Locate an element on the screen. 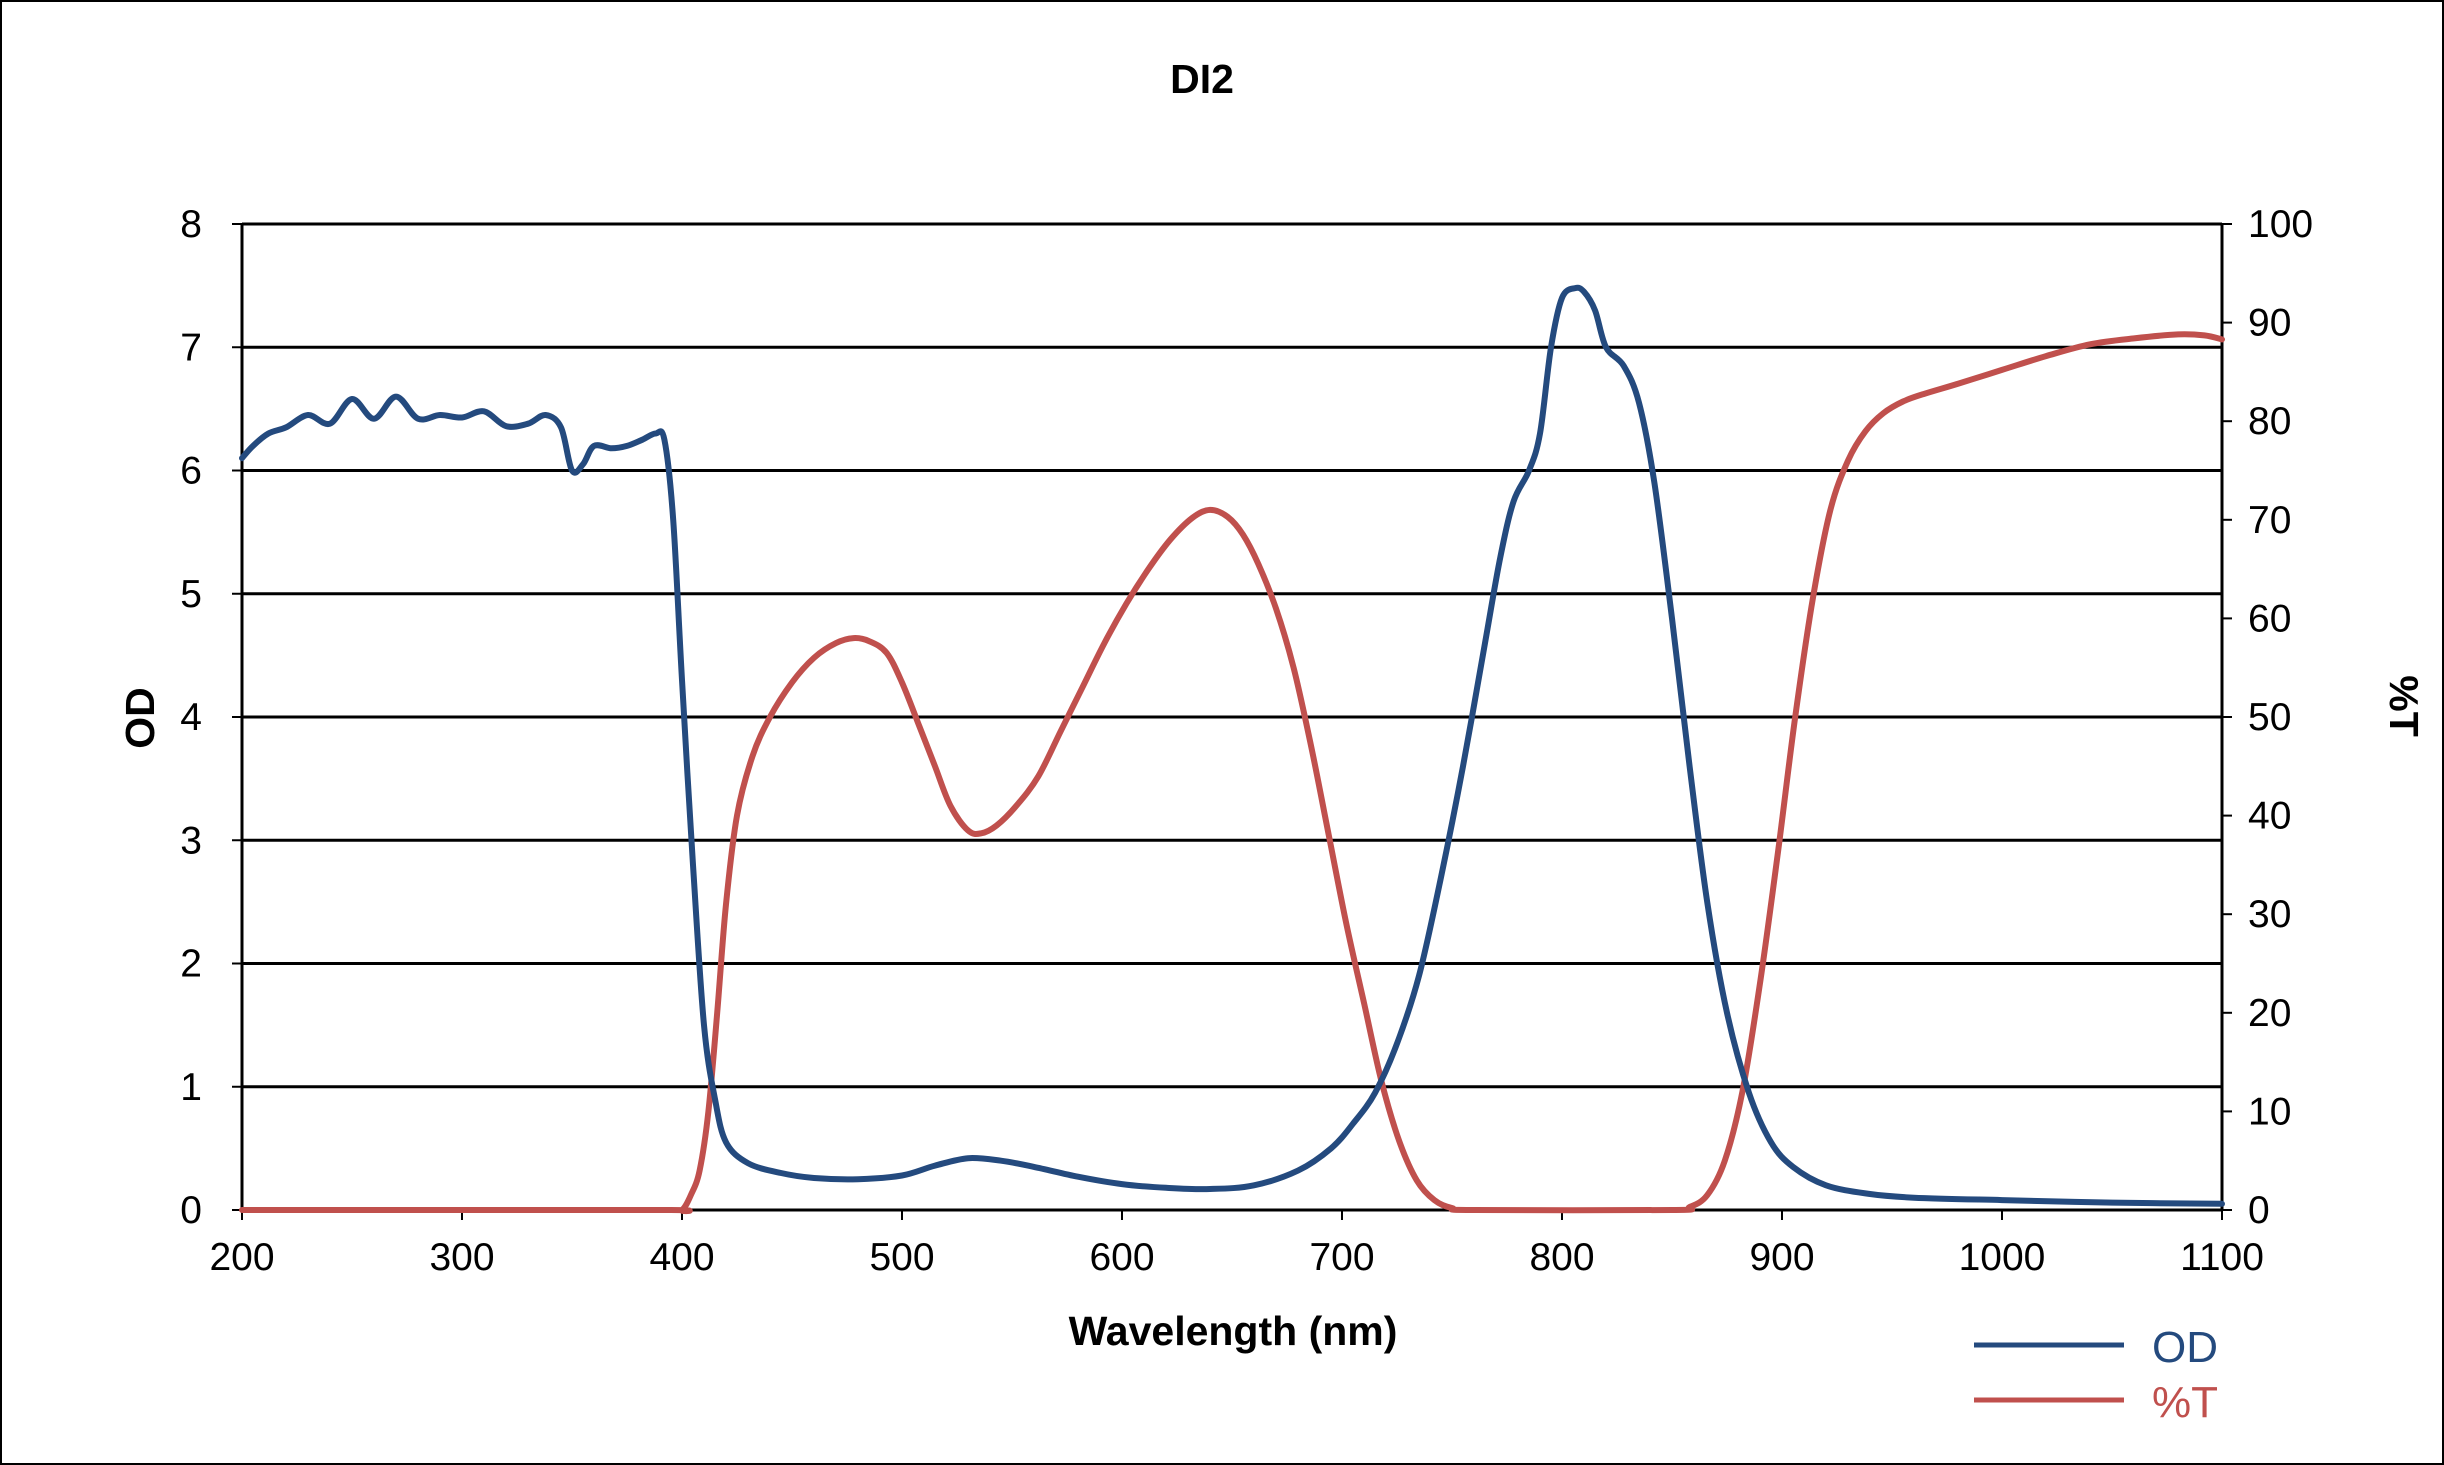 This screenshot has height=1465, width=2444. y-tick-label: 6 is located at coordinates (191, 471).